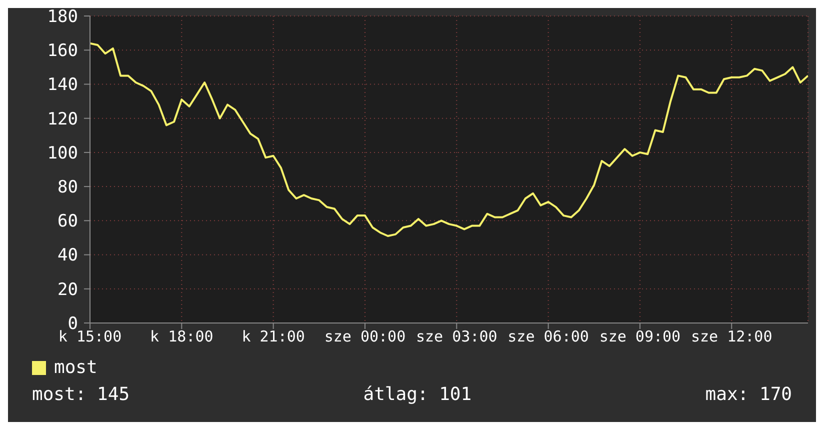  Describe the element at coordinates (76, 367) in the screenshot. I see `legend-label: most` at that location.